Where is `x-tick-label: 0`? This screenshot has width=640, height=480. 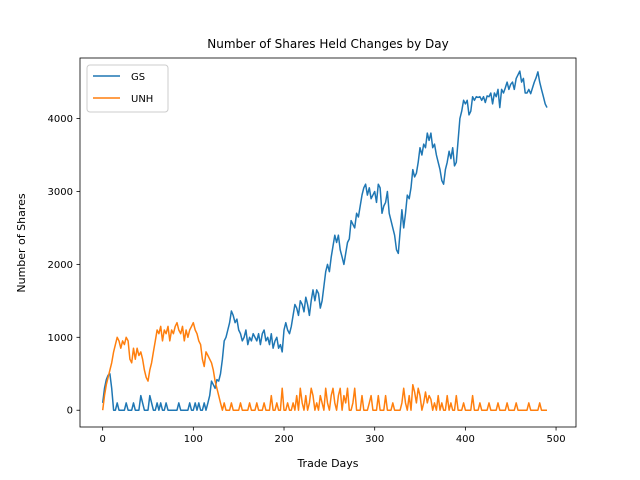
x-tick-label: 0 is located at coordinates (102, 439).